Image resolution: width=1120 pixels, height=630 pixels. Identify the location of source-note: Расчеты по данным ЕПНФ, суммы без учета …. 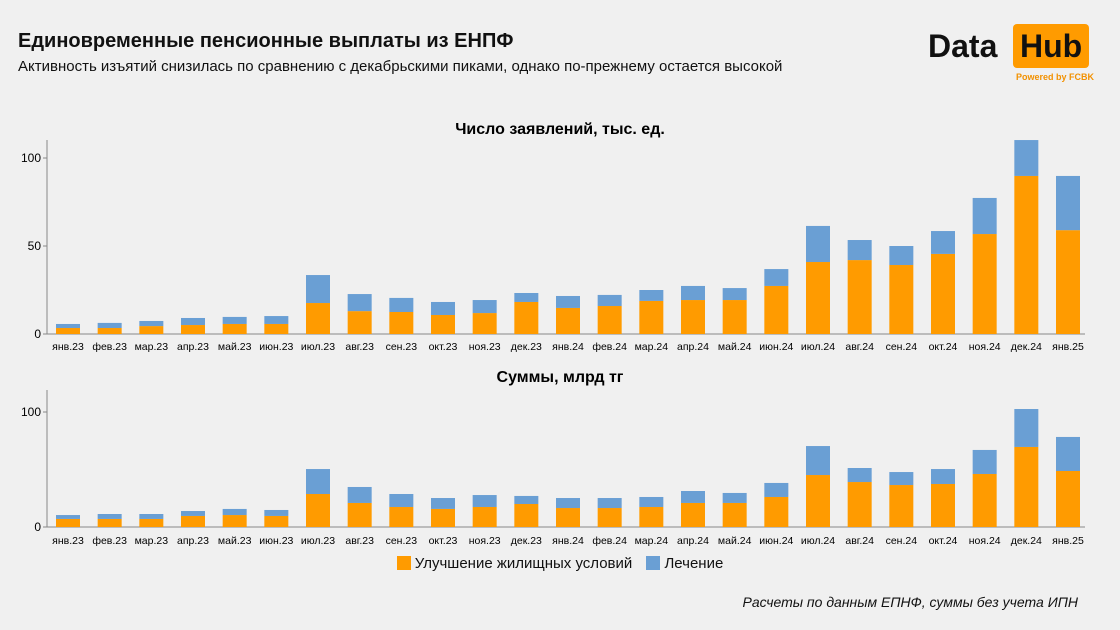
(910, 602).